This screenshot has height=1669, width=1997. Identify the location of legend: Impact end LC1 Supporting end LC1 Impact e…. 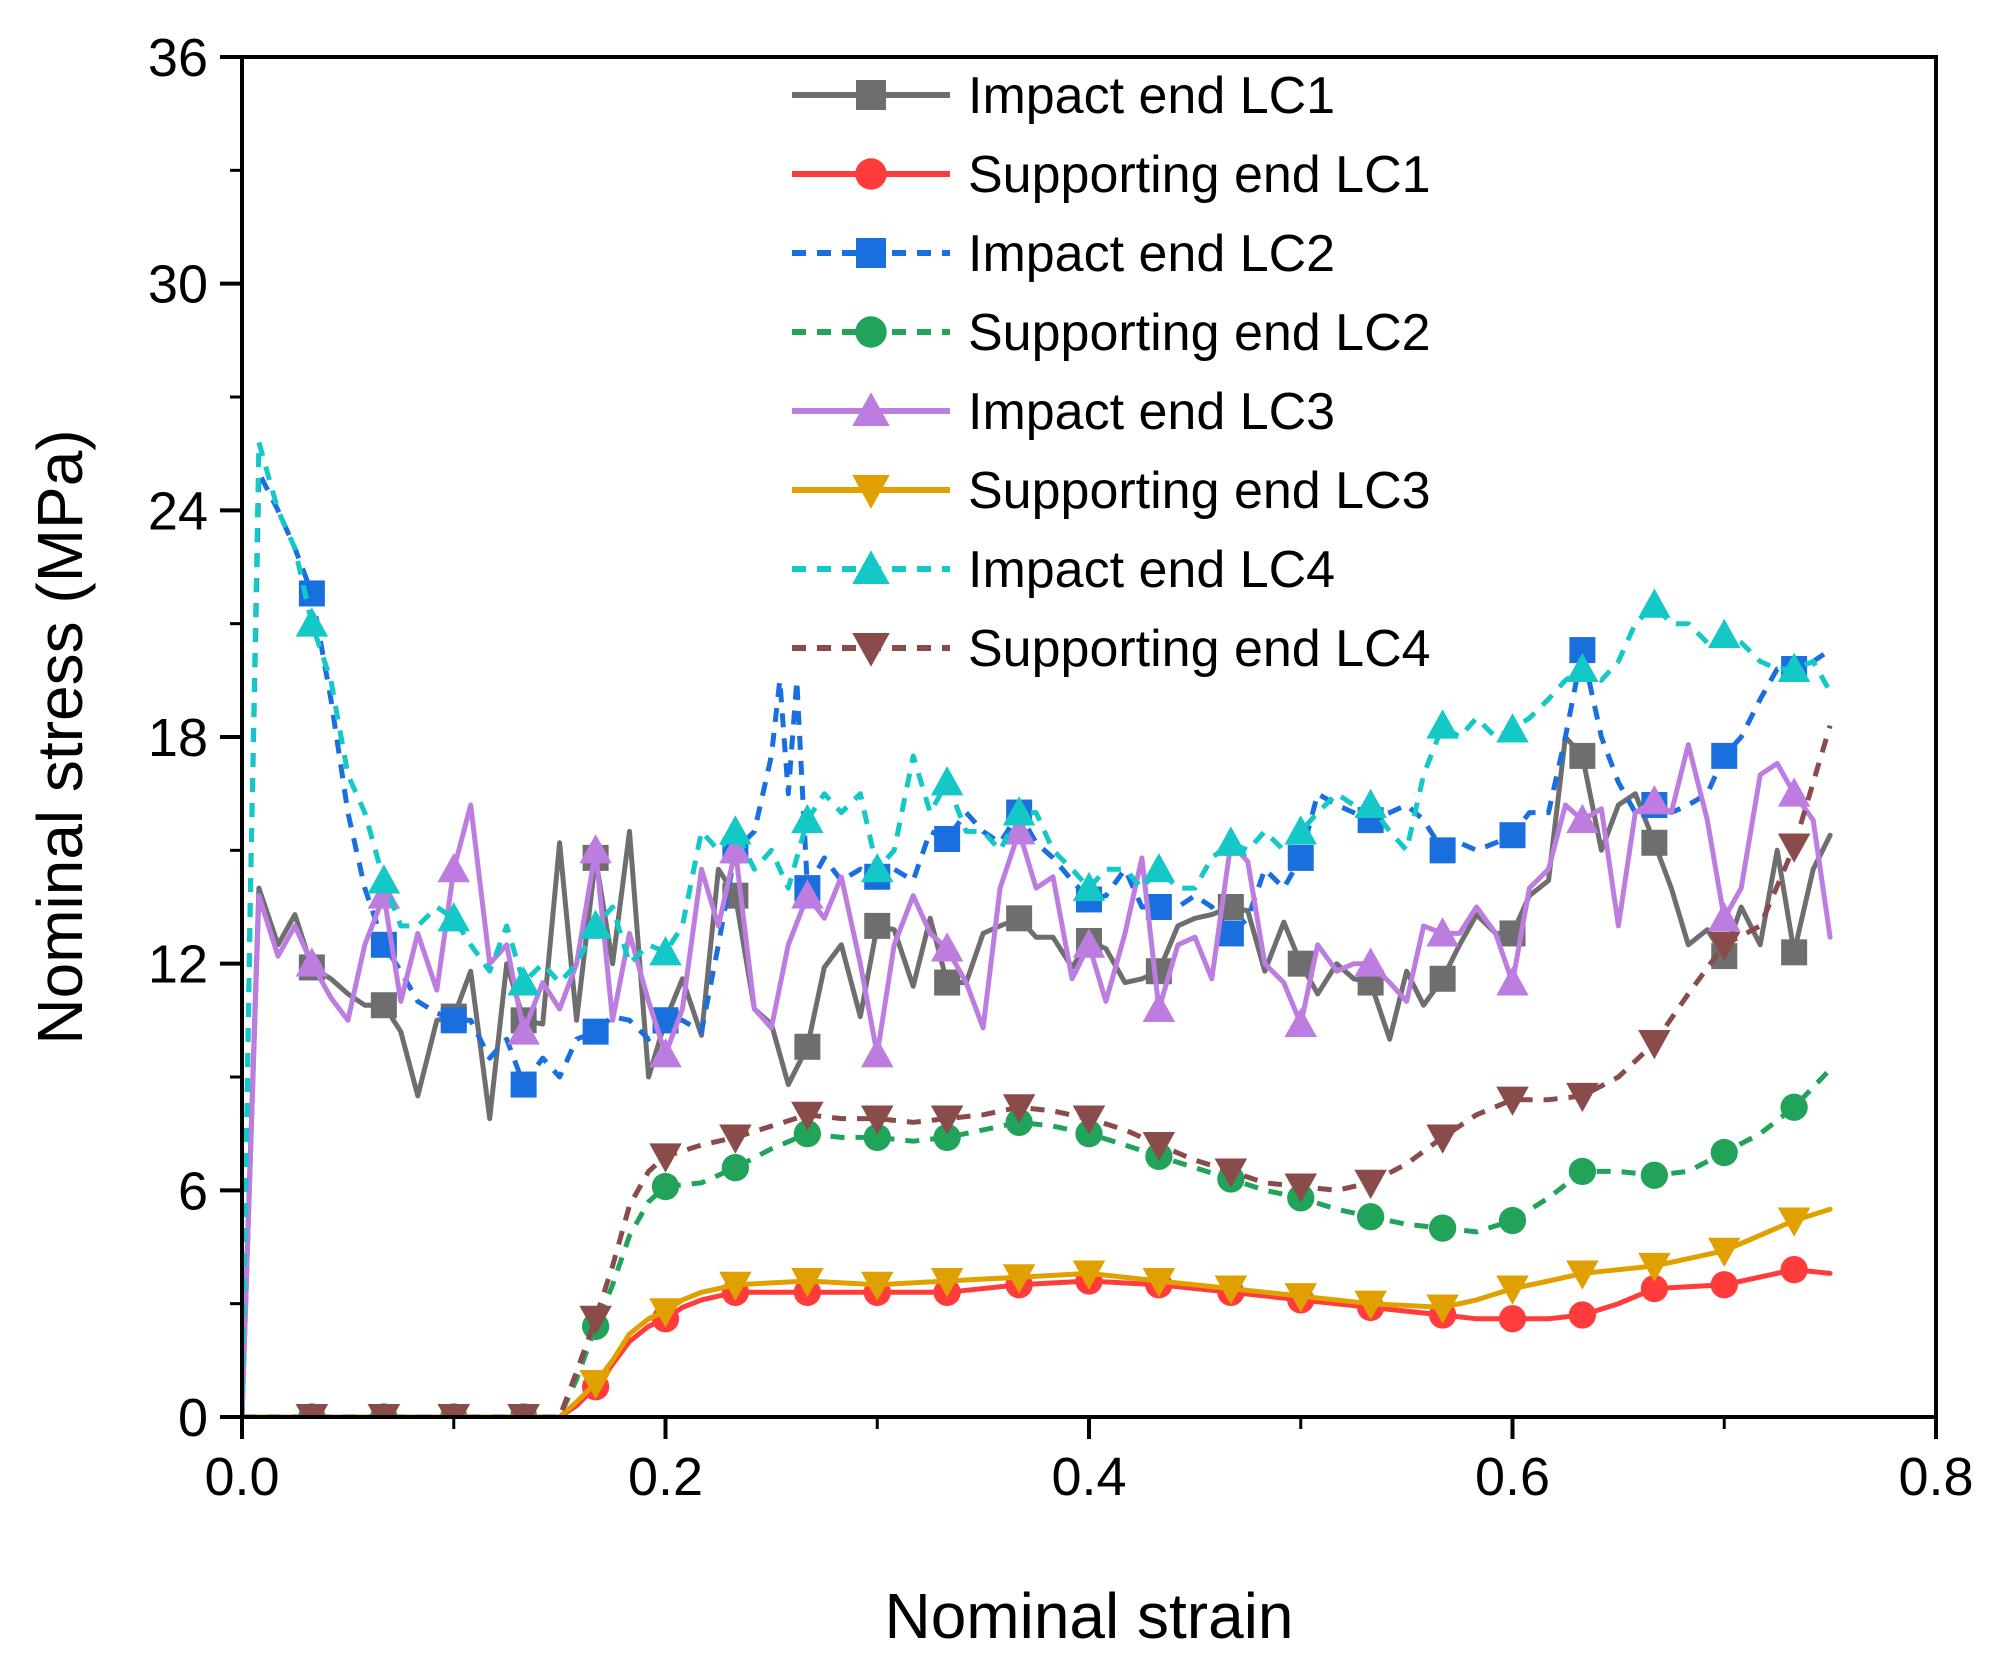
(1111, 372).